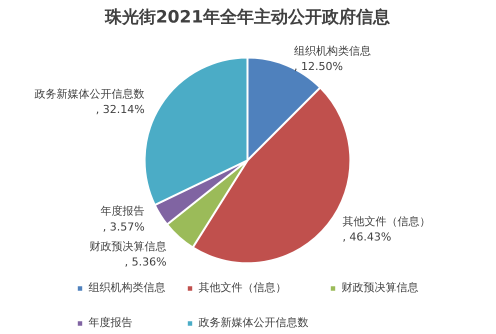 Image resolution: width=496 pixels, height=334 pixels. Describe the element at coordinates (367, 237) in the screenshot. I see `data-label: , 46.43%` at that location.